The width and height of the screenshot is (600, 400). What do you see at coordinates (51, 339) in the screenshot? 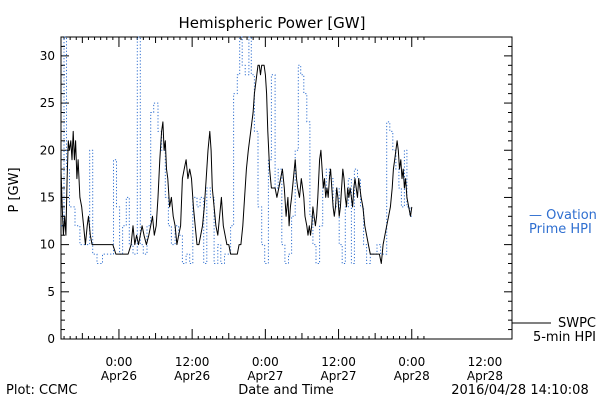
I see `y-tick-label: 0` at bounding box center [51, 339].